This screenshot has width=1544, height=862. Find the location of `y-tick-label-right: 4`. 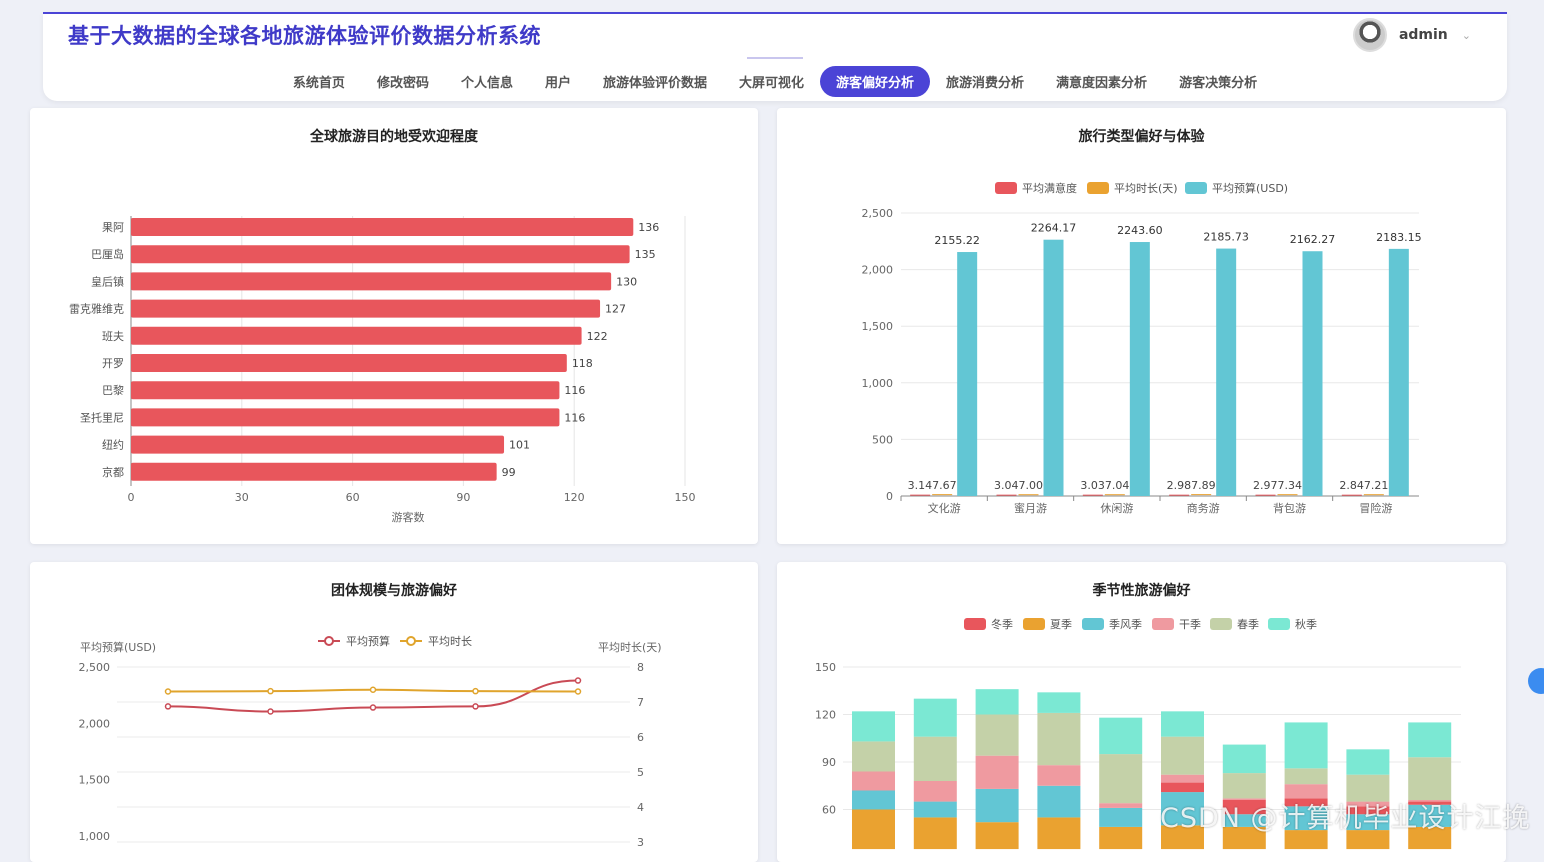

y-tick-label-right: 4 is located at coordinates (640, 807).